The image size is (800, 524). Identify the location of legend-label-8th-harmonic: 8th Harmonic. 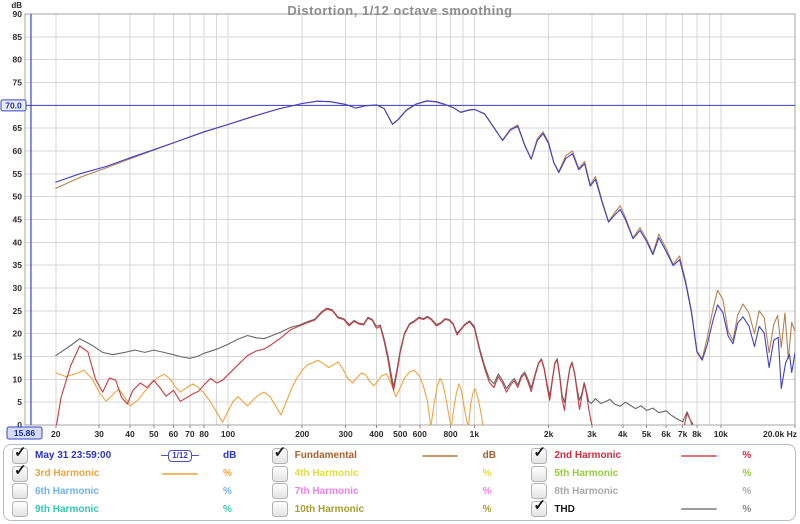
(586, 491).